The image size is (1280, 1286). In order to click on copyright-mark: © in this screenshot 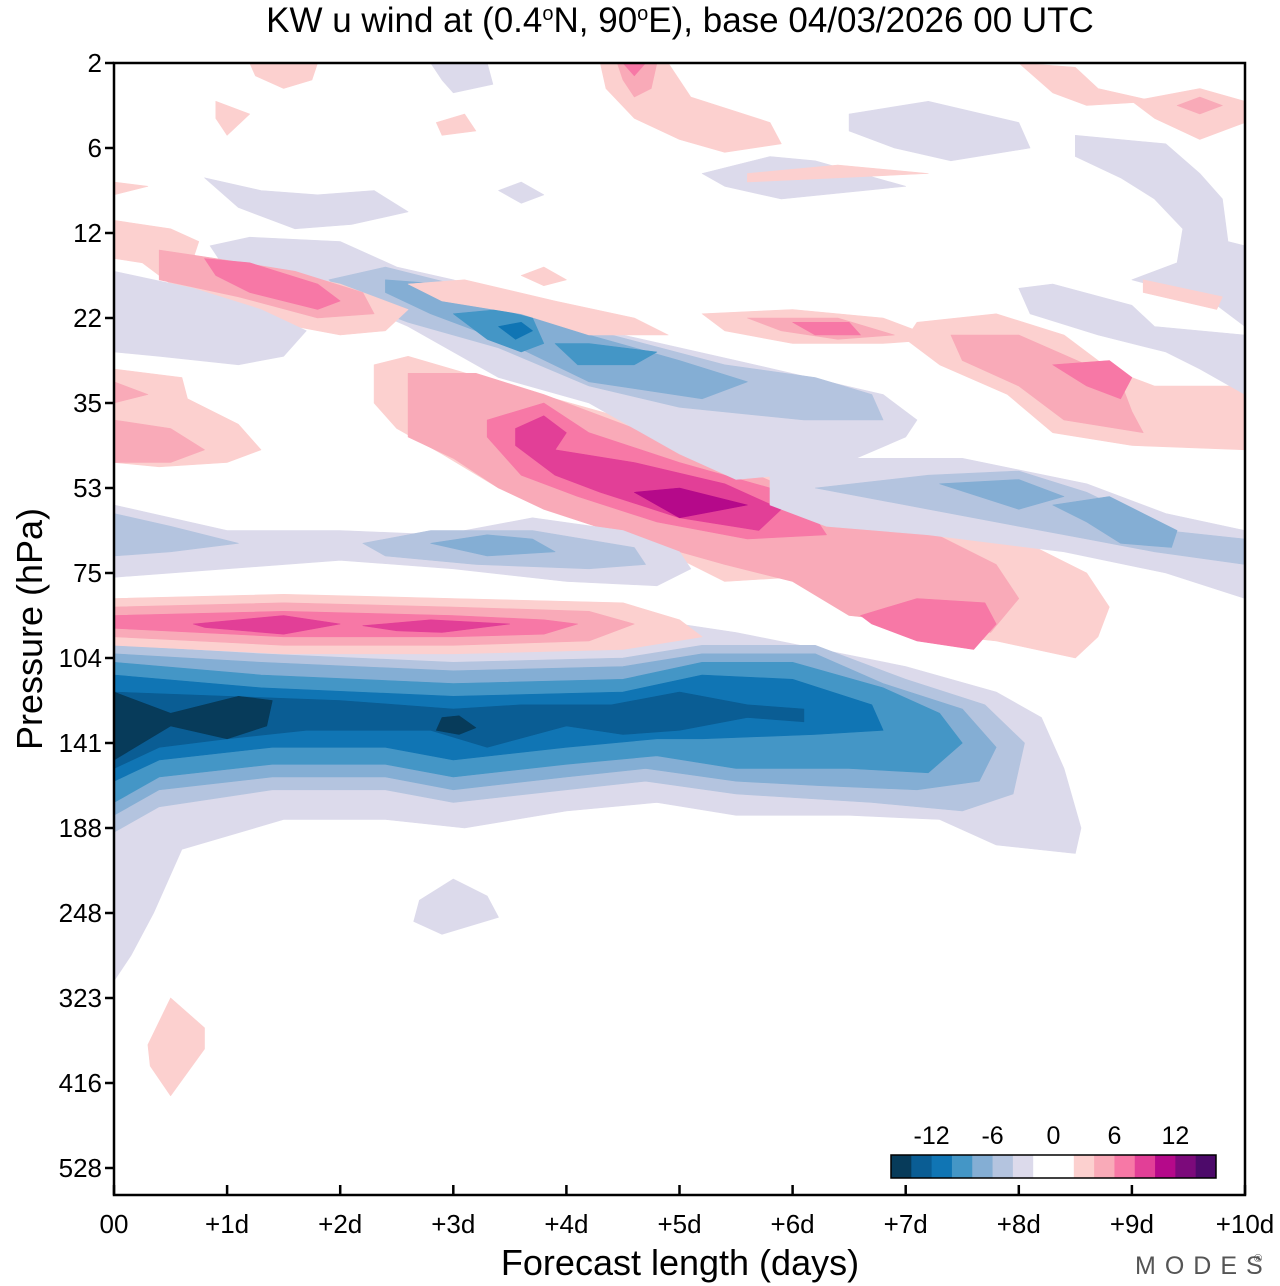, I will do `click(1258, 1259)`.